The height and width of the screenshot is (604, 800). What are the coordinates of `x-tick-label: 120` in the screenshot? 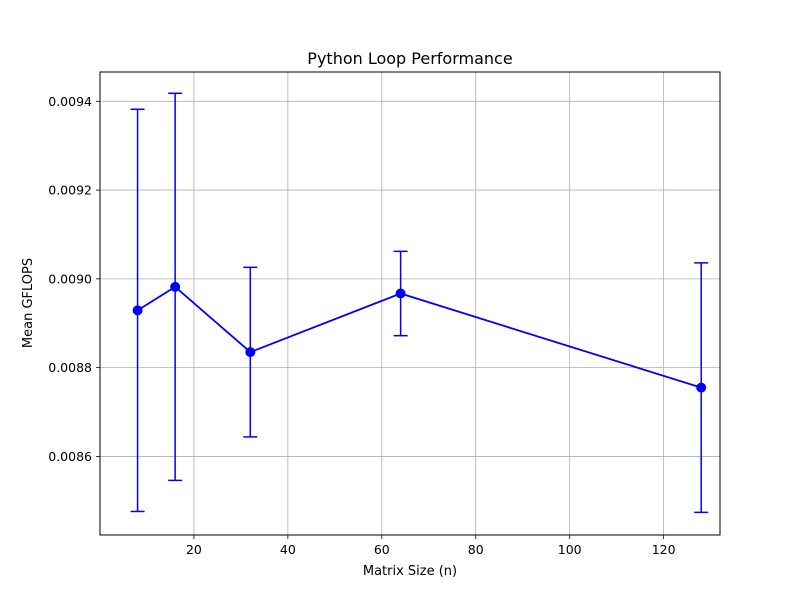 It's located at (664, 549).